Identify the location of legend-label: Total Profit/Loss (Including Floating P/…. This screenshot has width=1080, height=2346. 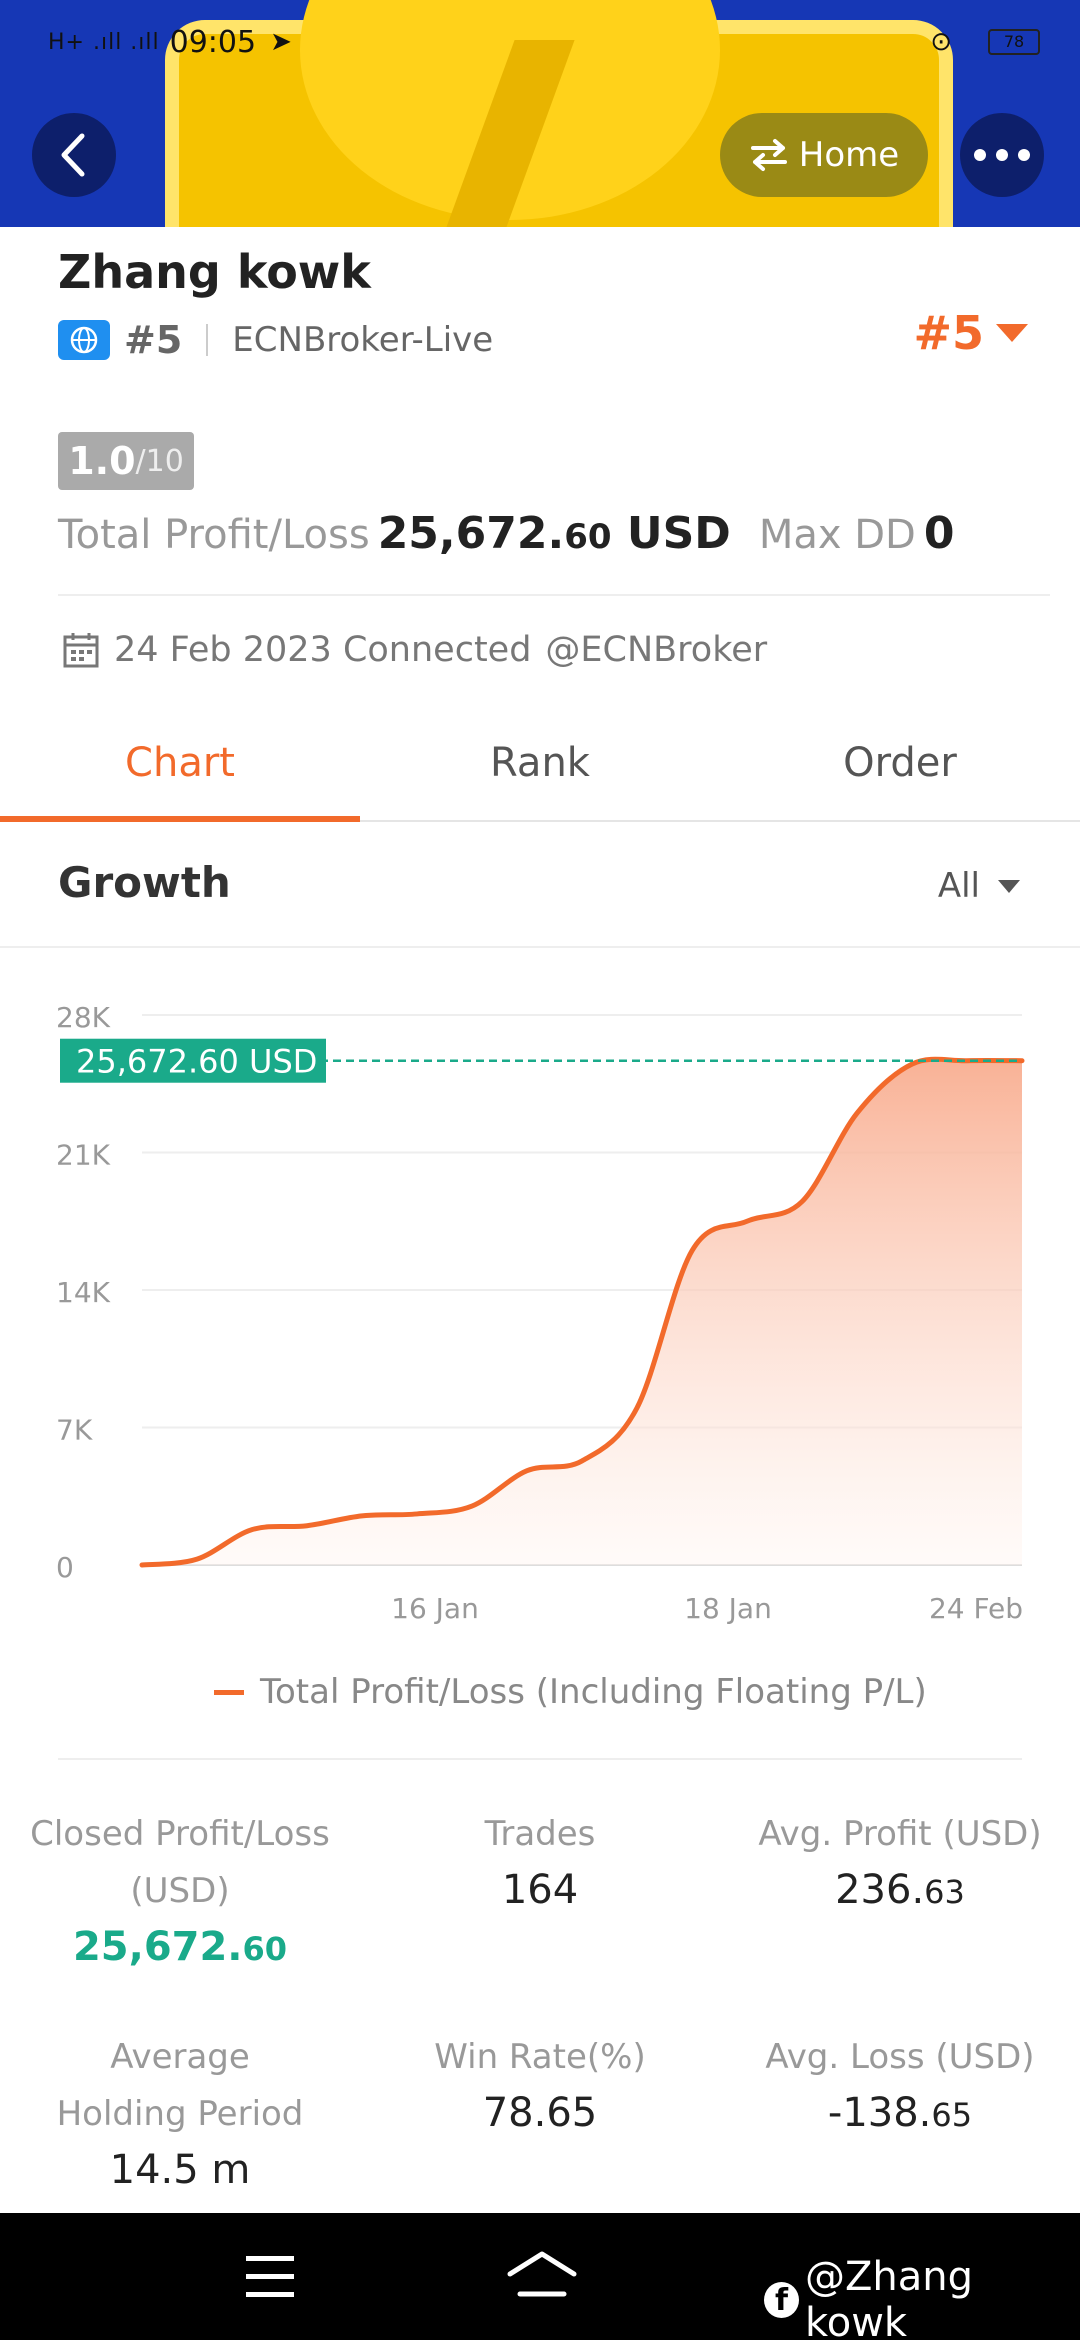
(593, 1692).